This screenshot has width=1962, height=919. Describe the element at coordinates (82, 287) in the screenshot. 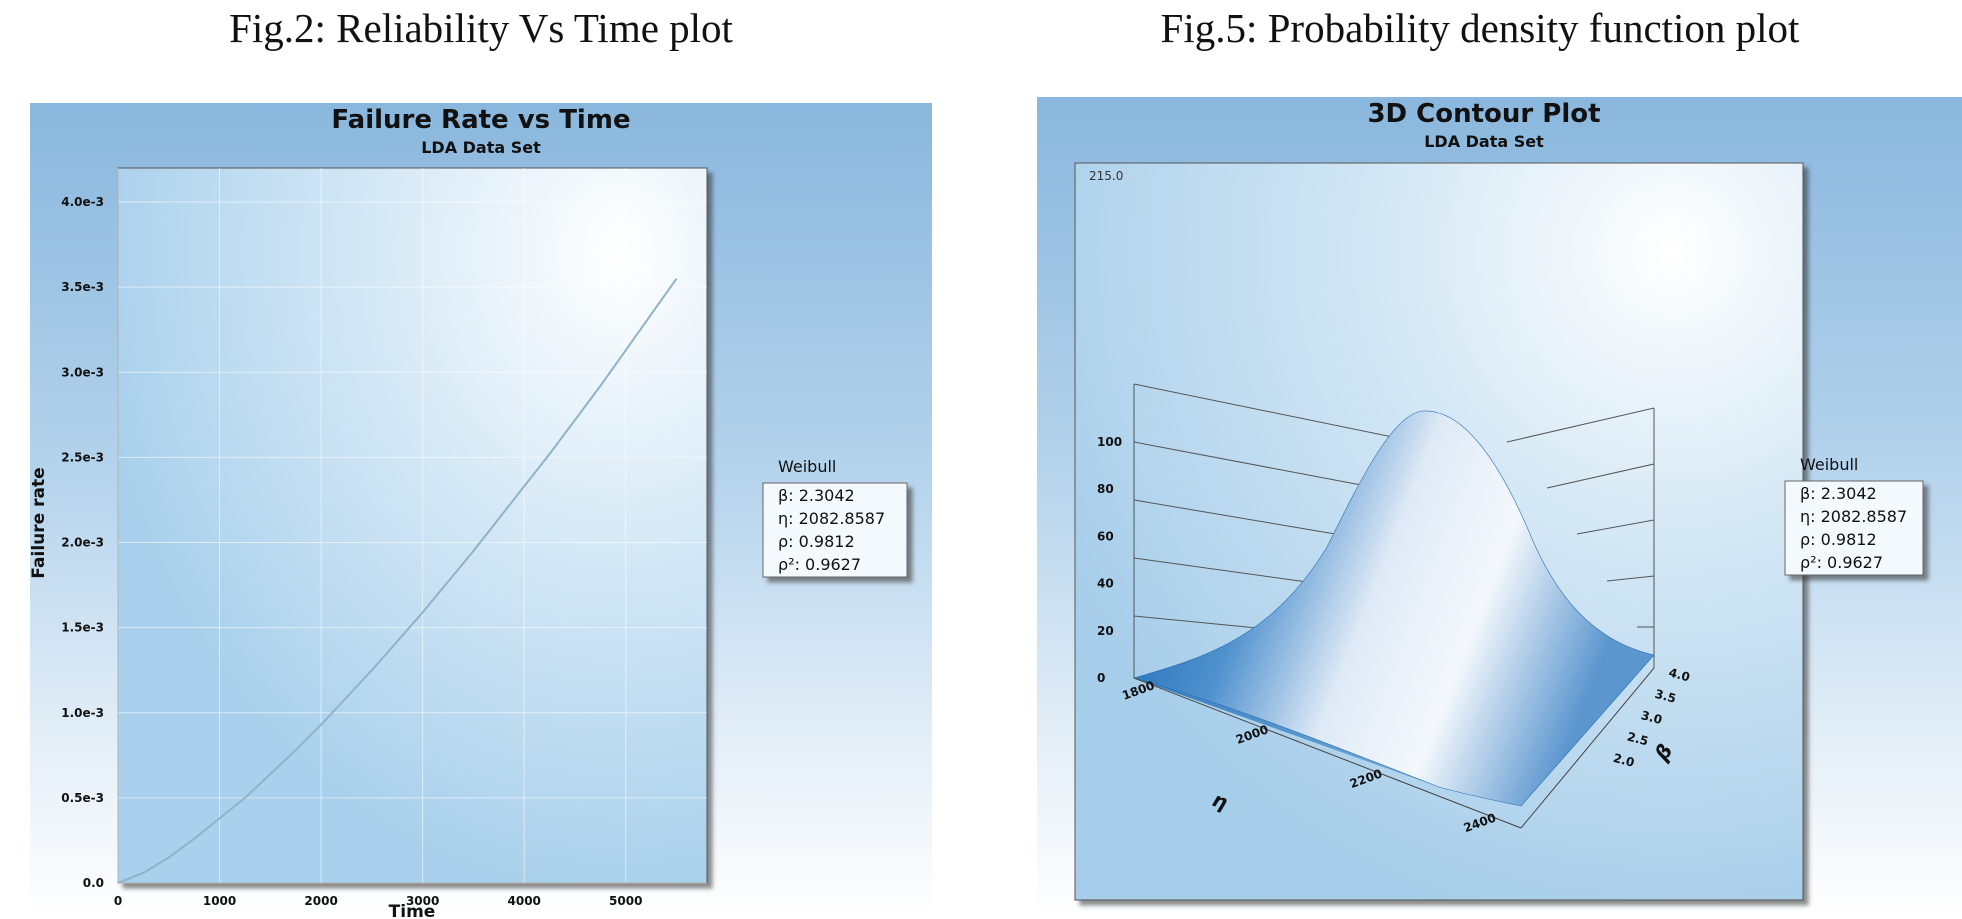

I see `y-tick-label: 3.5e-3` at that location.